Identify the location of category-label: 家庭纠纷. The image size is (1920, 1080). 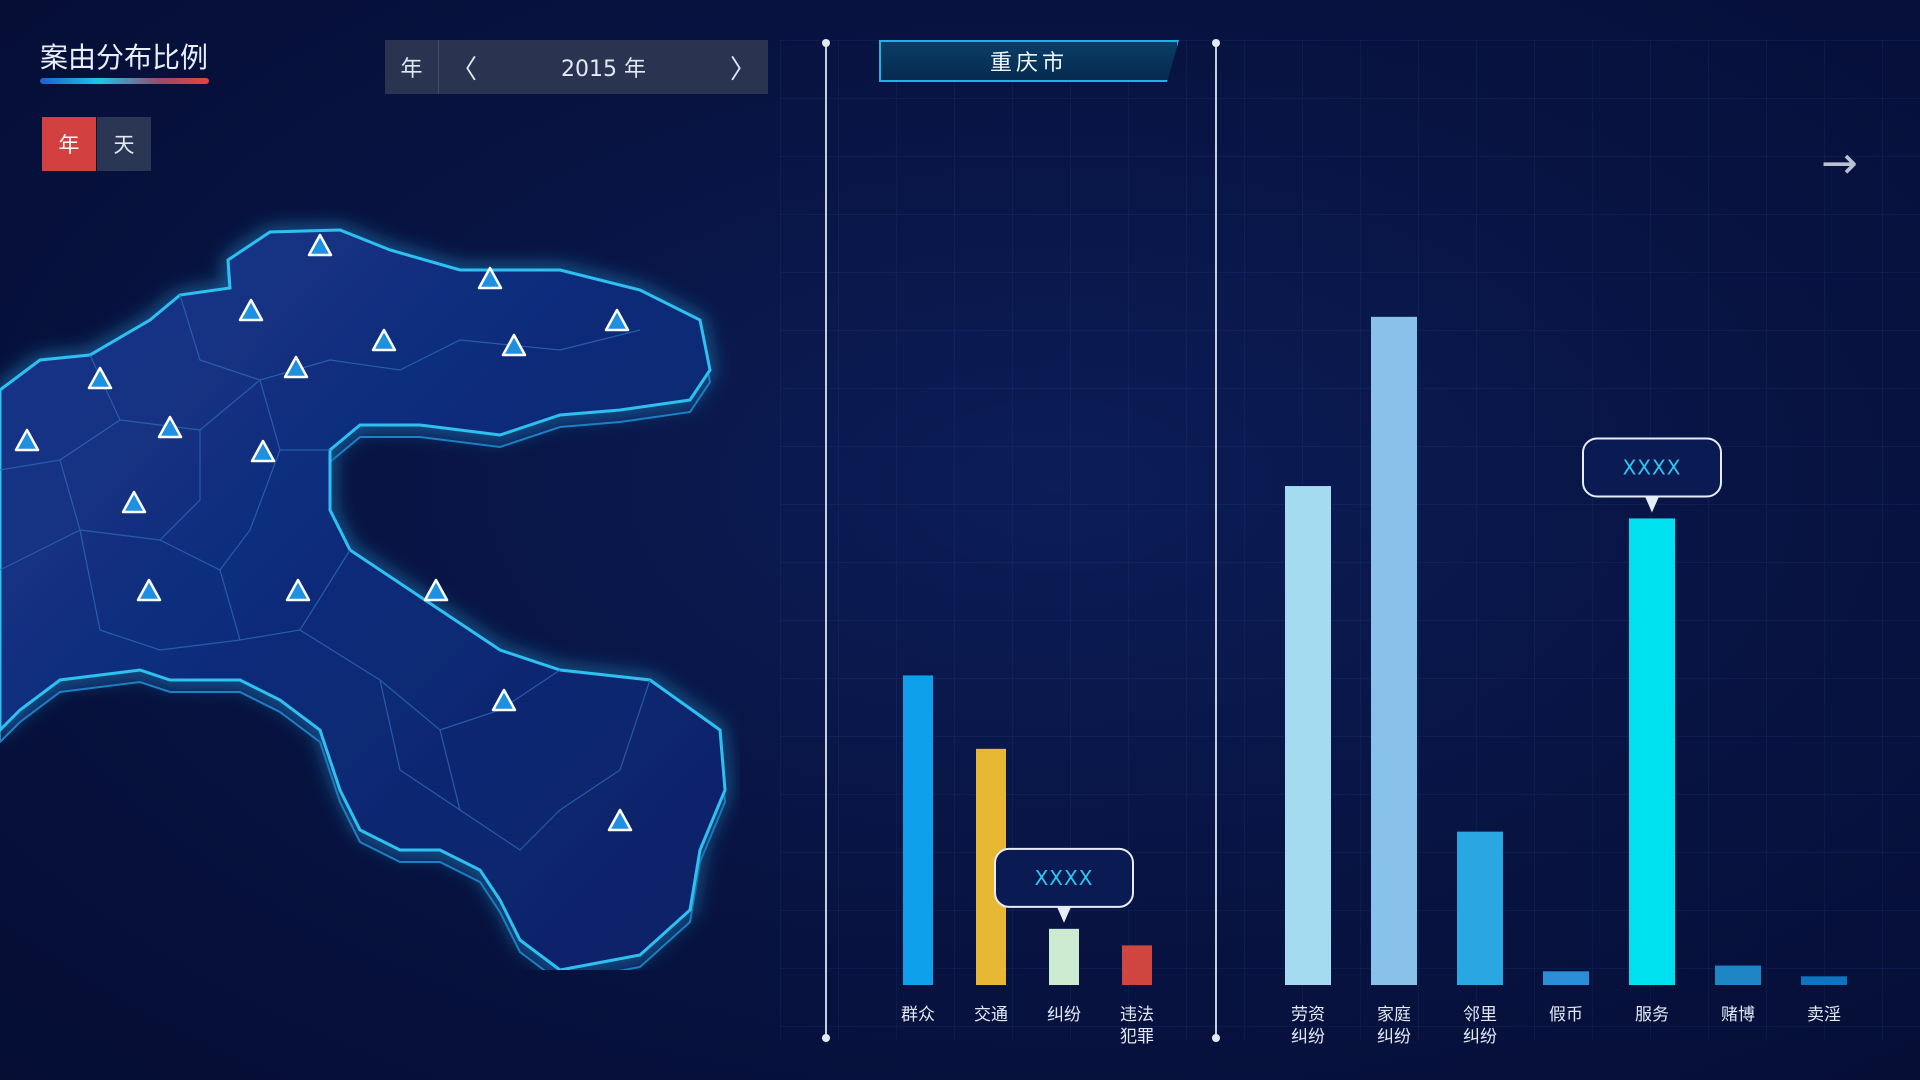
(1394, 1026).